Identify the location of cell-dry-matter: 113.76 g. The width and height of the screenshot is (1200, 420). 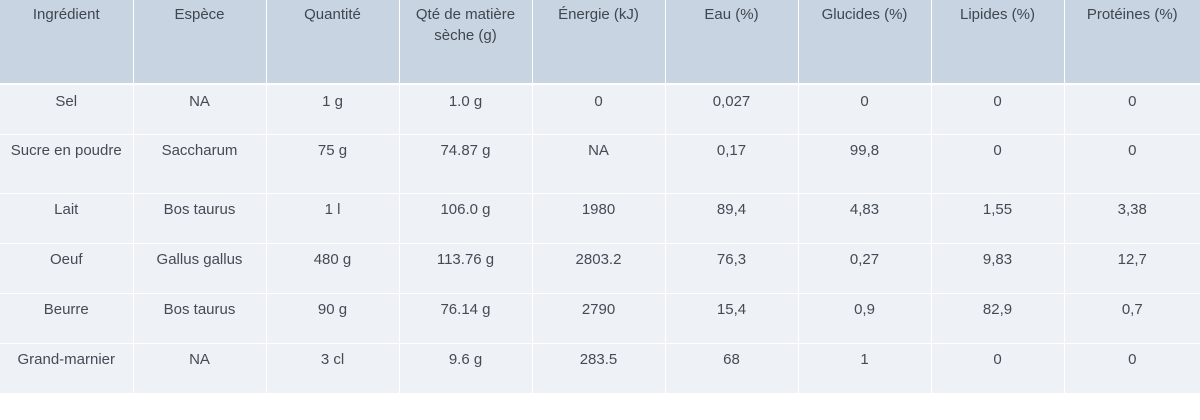
(466, 268).